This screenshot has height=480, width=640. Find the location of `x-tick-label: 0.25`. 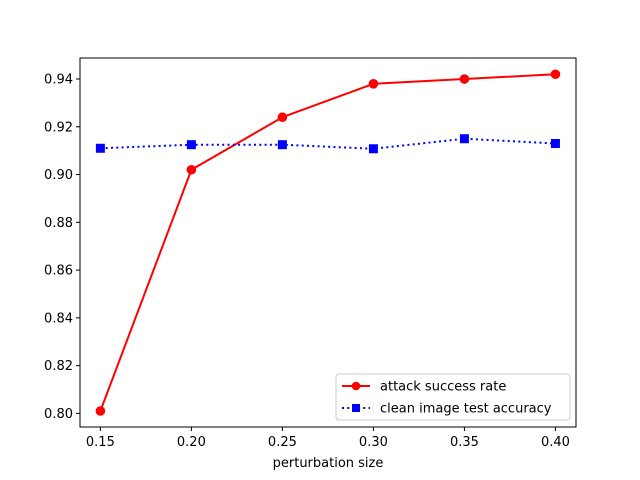

x-tick-label: 0.25 is located at coordinates (282, 442).